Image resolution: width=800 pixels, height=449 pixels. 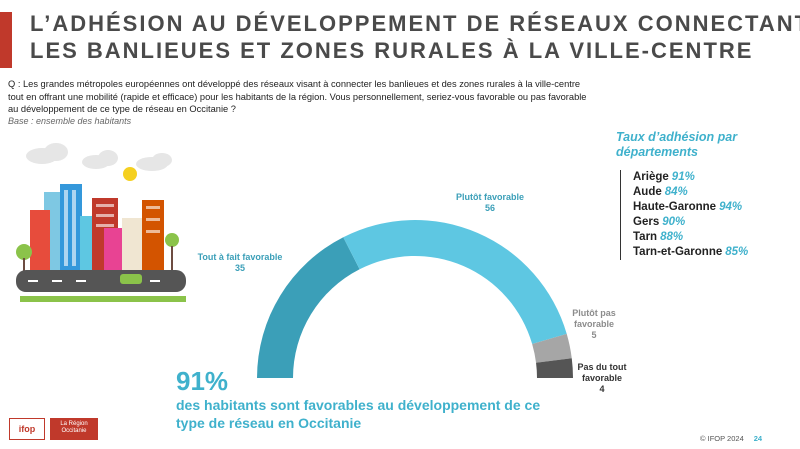 What do you see at coordinates (658, 237) in the screenshot?
I see `department-row: Tarn 88%` at bounding box center [658, 237].